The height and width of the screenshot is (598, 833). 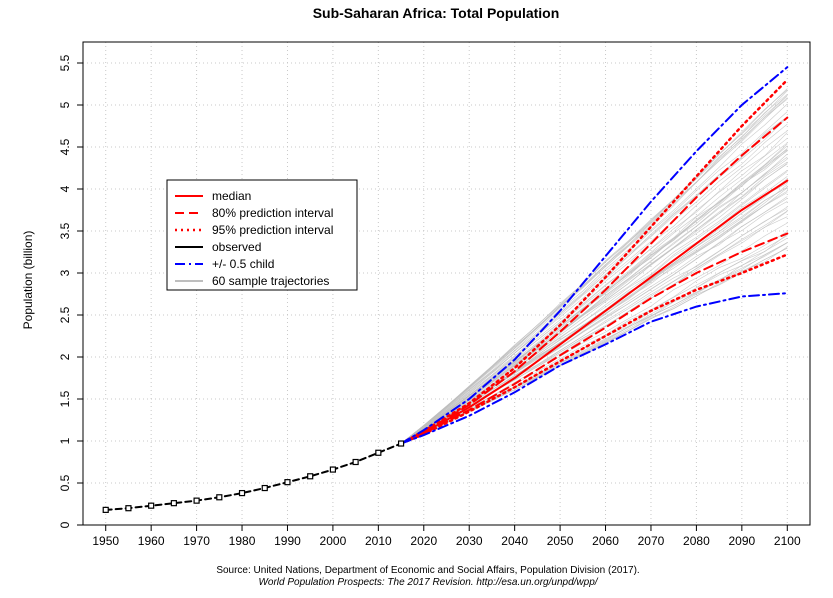 What do you see at coordinates (560, 541) in the screenshot?
I see `x-tick-label: 2050` at bounding box center [560, 541].